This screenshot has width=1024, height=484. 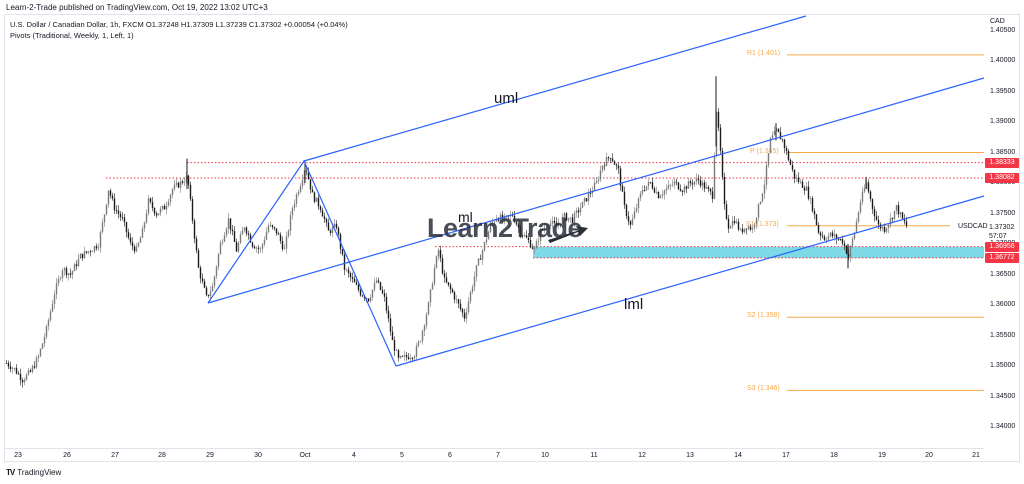 I want to click on current-price-value: 1.37302, so click(x=1002, y=227).